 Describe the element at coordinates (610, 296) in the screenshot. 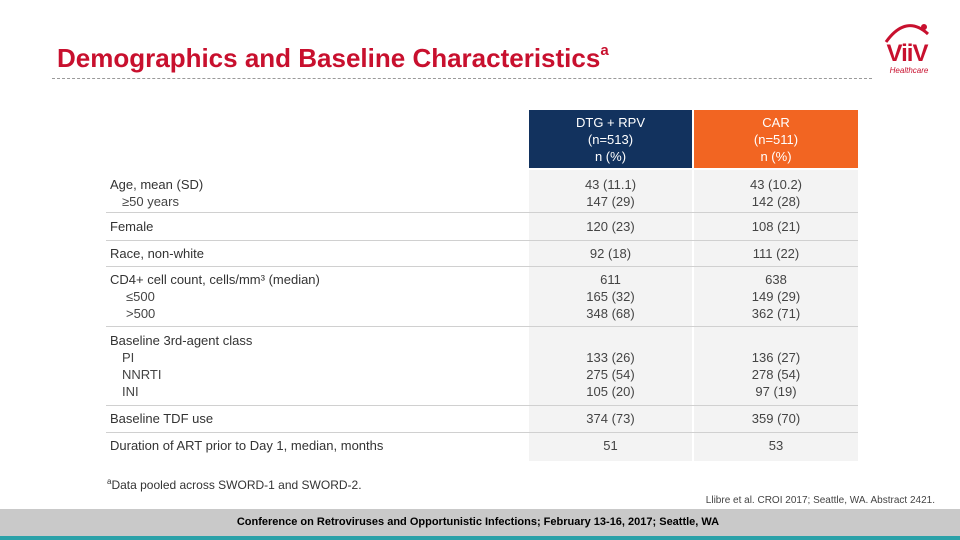

I see `dtg-values: 611 165 (32) 348 (68)` at that location.